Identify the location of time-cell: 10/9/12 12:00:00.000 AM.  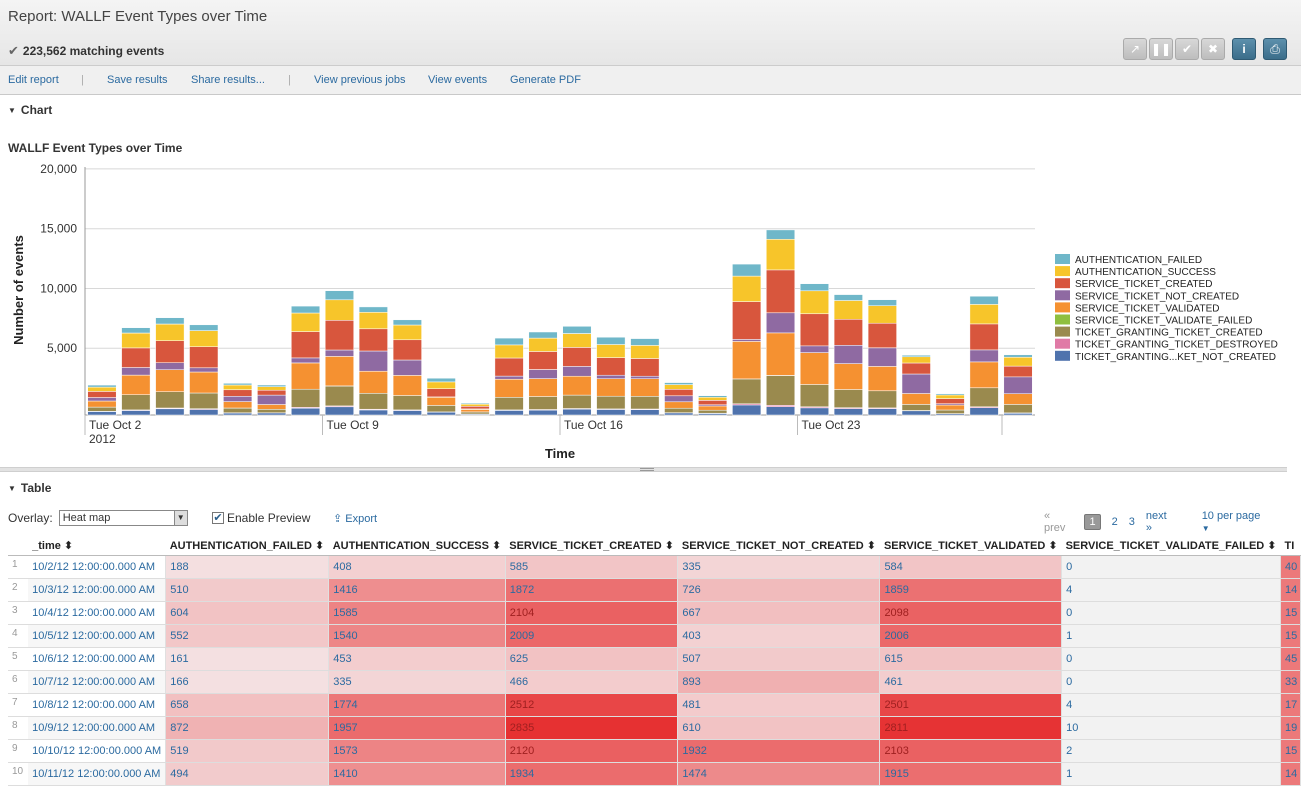
(97, 728).